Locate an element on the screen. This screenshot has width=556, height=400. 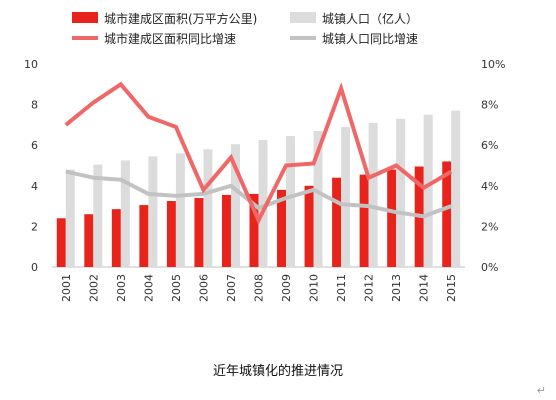
x-tick-label: 2004 is located at coordinates (148, 288).